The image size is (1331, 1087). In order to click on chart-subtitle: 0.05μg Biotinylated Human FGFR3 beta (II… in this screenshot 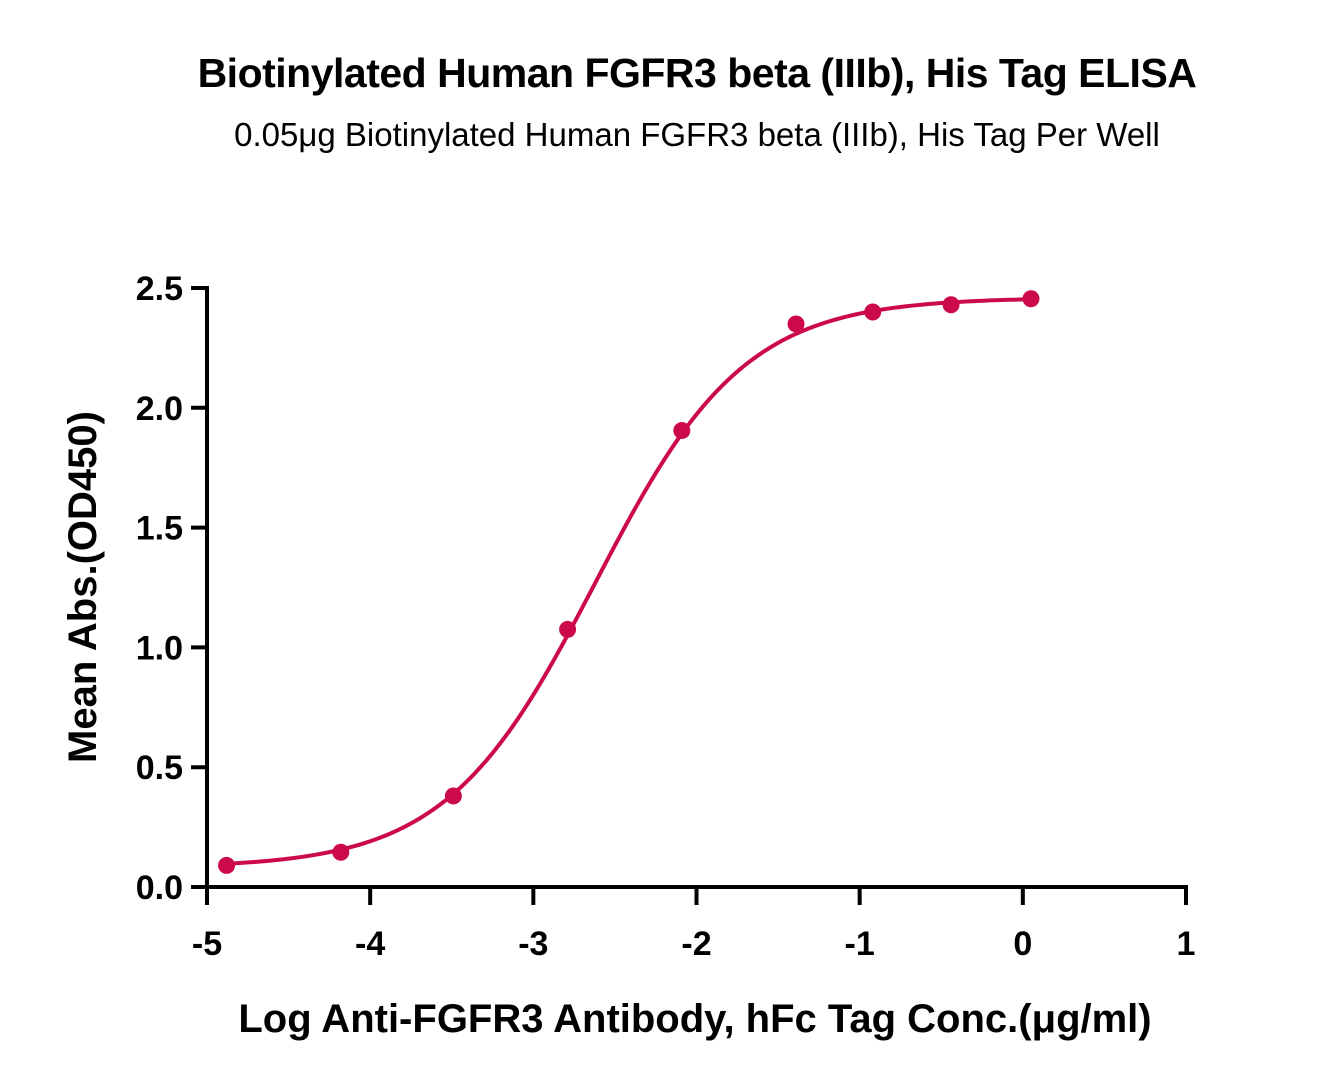, I will do `click(697, 134)`.